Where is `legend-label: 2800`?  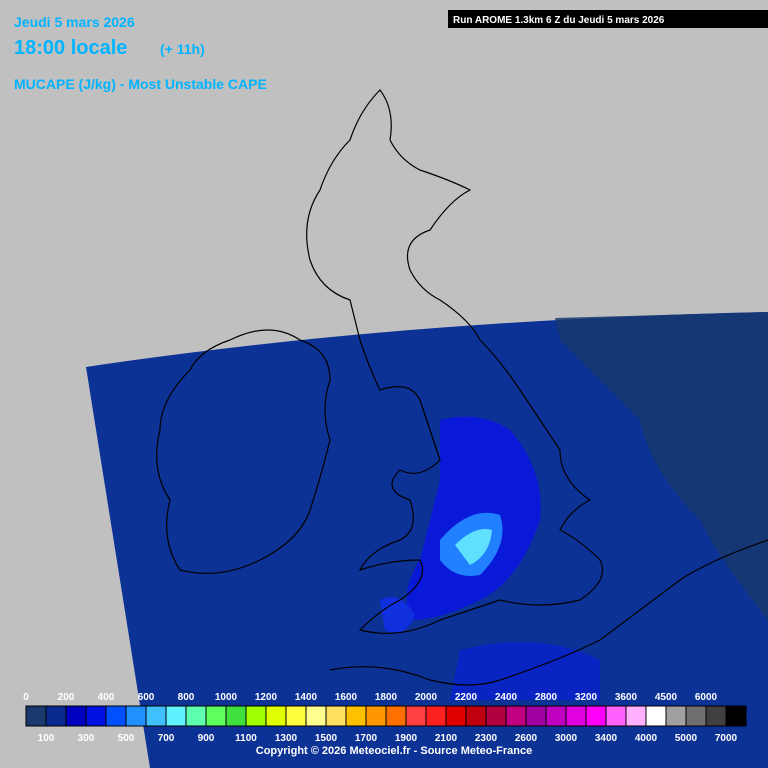
legend-label: 2800 is located at coordinates (546, 697).